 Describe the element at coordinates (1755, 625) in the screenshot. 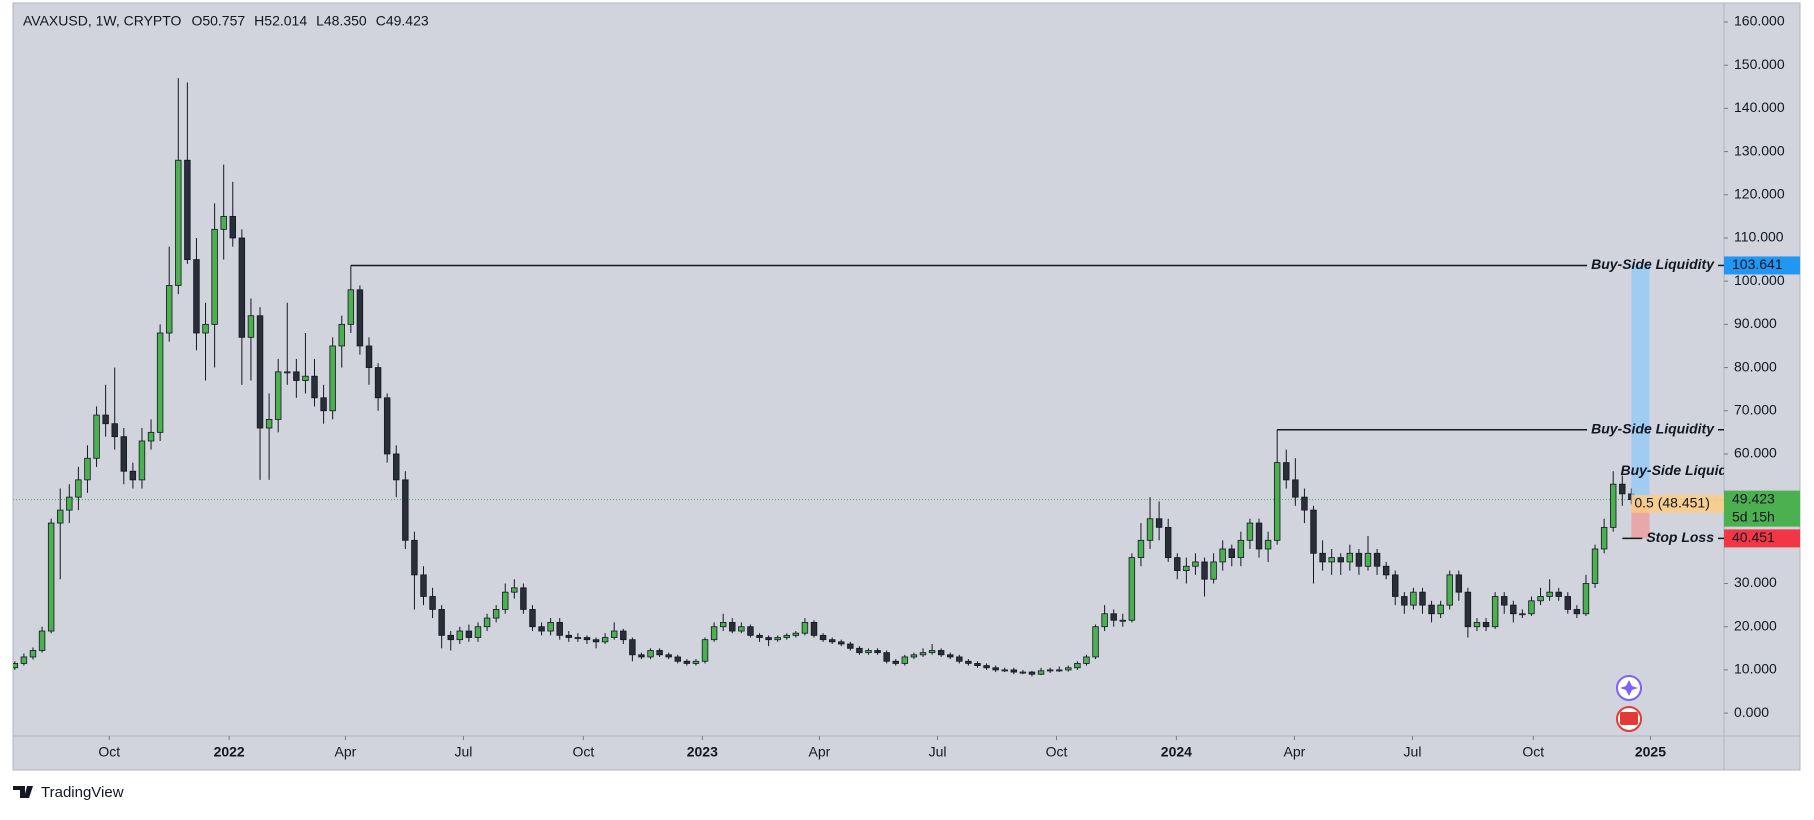

I see `y-tick-label: 20.000` at that location.